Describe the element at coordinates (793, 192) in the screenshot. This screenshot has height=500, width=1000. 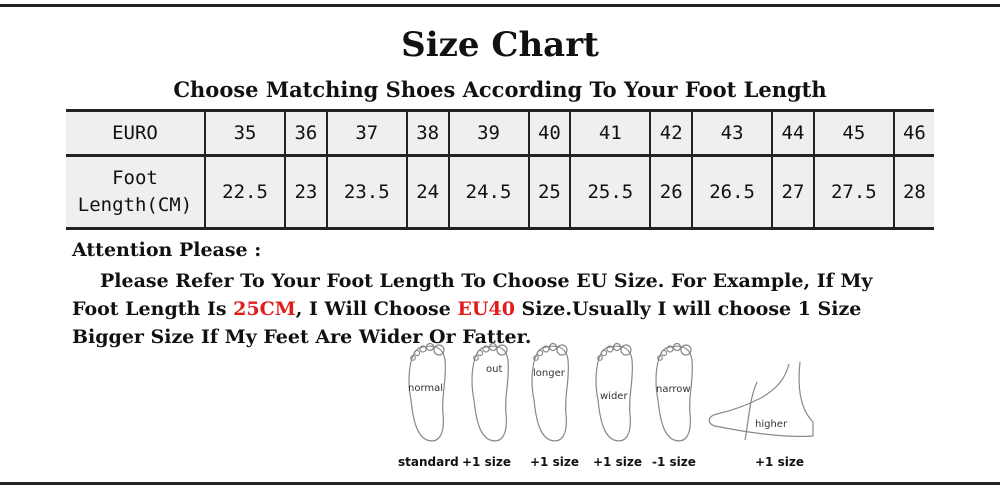
I see `foot-length-cell: 27` at that location.